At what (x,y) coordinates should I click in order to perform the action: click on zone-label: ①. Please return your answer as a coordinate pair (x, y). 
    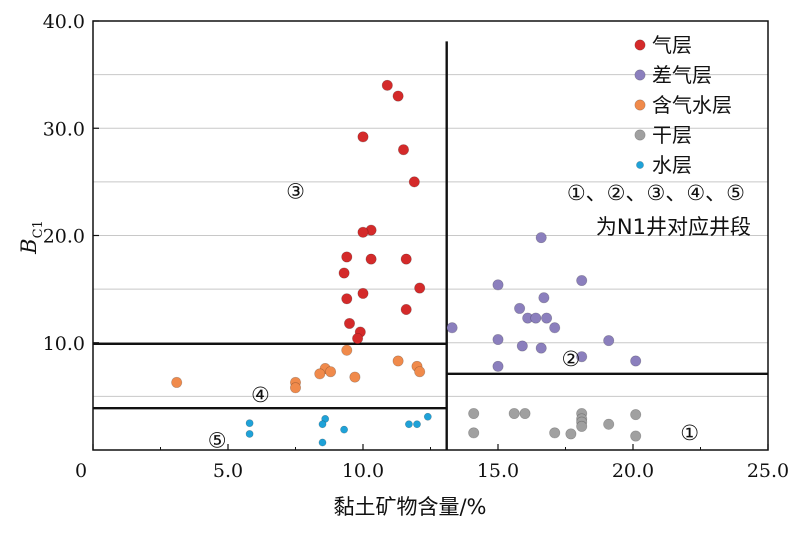
    Looking at the image, I should click on (689, 433).